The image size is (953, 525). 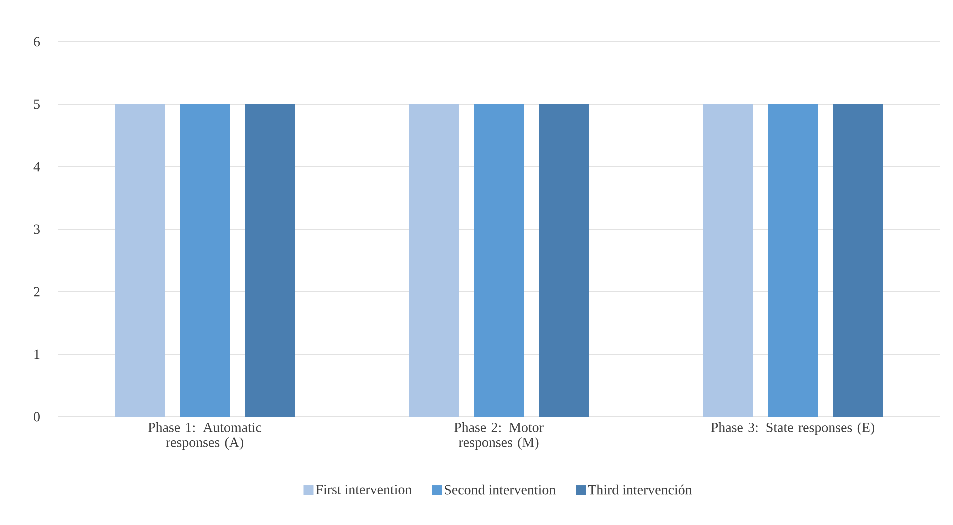 What do you see at coordinates (37, 229) in the screenshot?
I see `y-tick-label: 3` at bounding box center [37, 229].